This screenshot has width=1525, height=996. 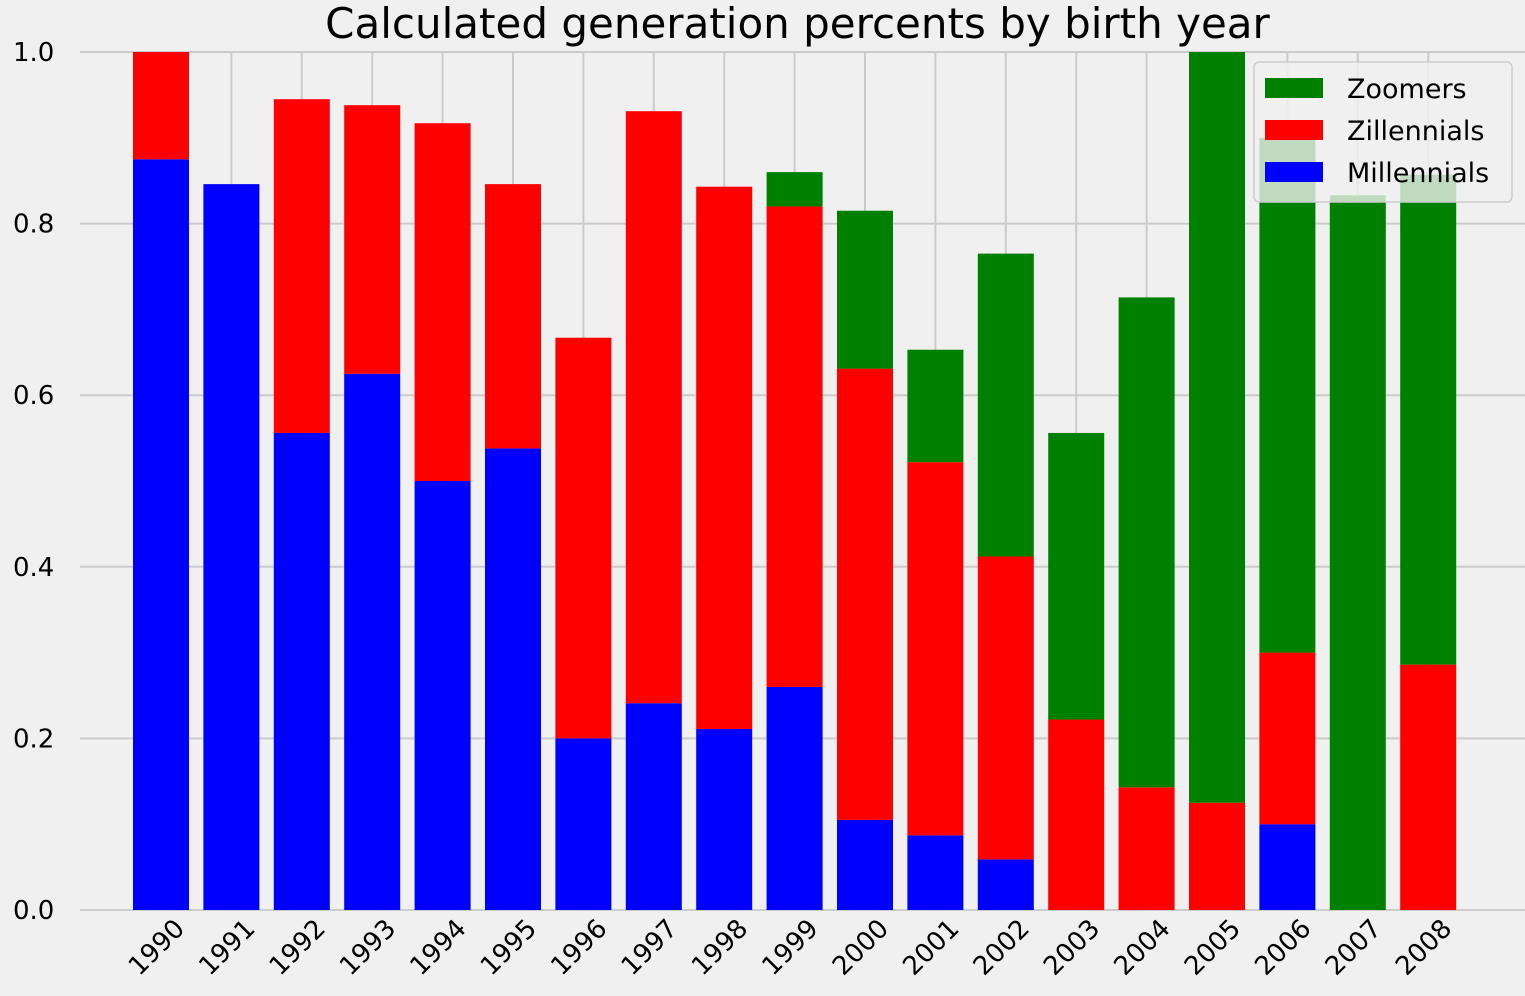 I want to click on y-tick-label: 0.2, so click(x=33, y=739).